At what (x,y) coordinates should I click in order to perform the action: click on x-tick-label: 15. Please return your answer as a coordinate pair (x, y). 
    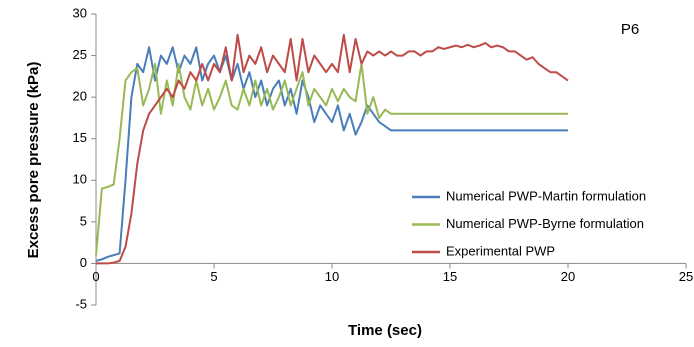
    Looking at the image, I should click on (450, 276).